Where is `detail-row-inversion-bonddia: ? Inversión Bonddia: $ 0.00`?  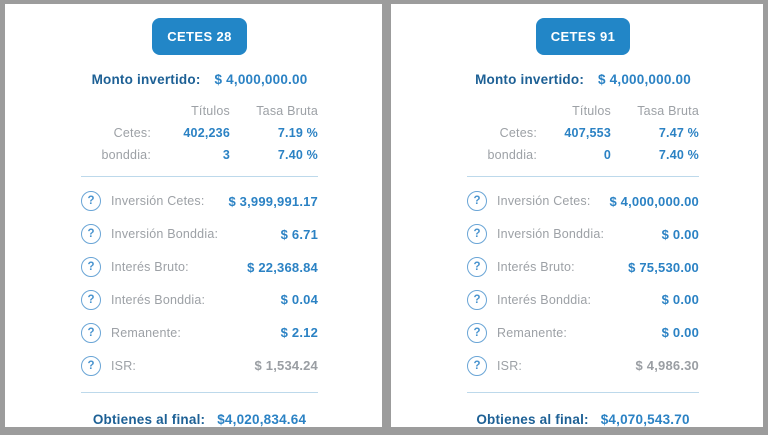
detail-row-inversion-bonddia: ? Inversión Bonddia: $ 0.00 is located at coordinates (583, 234).